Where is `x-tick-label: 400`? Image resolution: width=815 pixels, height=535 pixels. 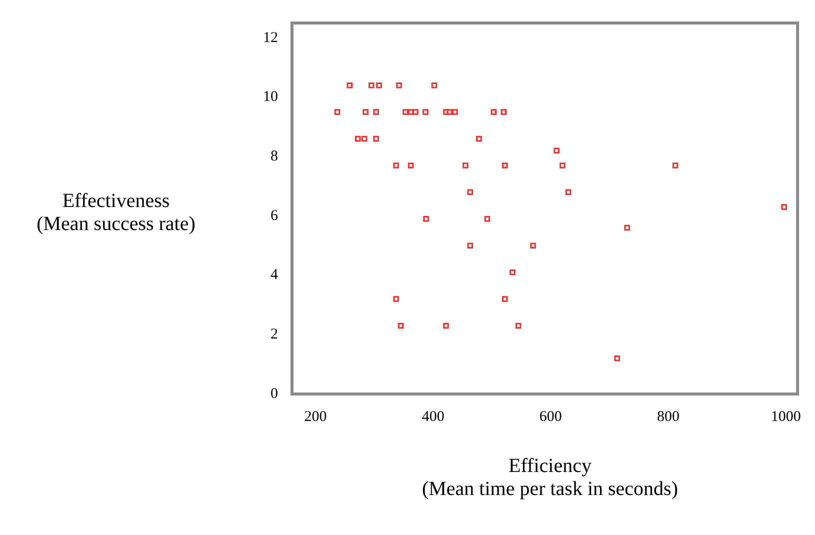 x-tick-label: 400 is located at coordinates (433, 416).